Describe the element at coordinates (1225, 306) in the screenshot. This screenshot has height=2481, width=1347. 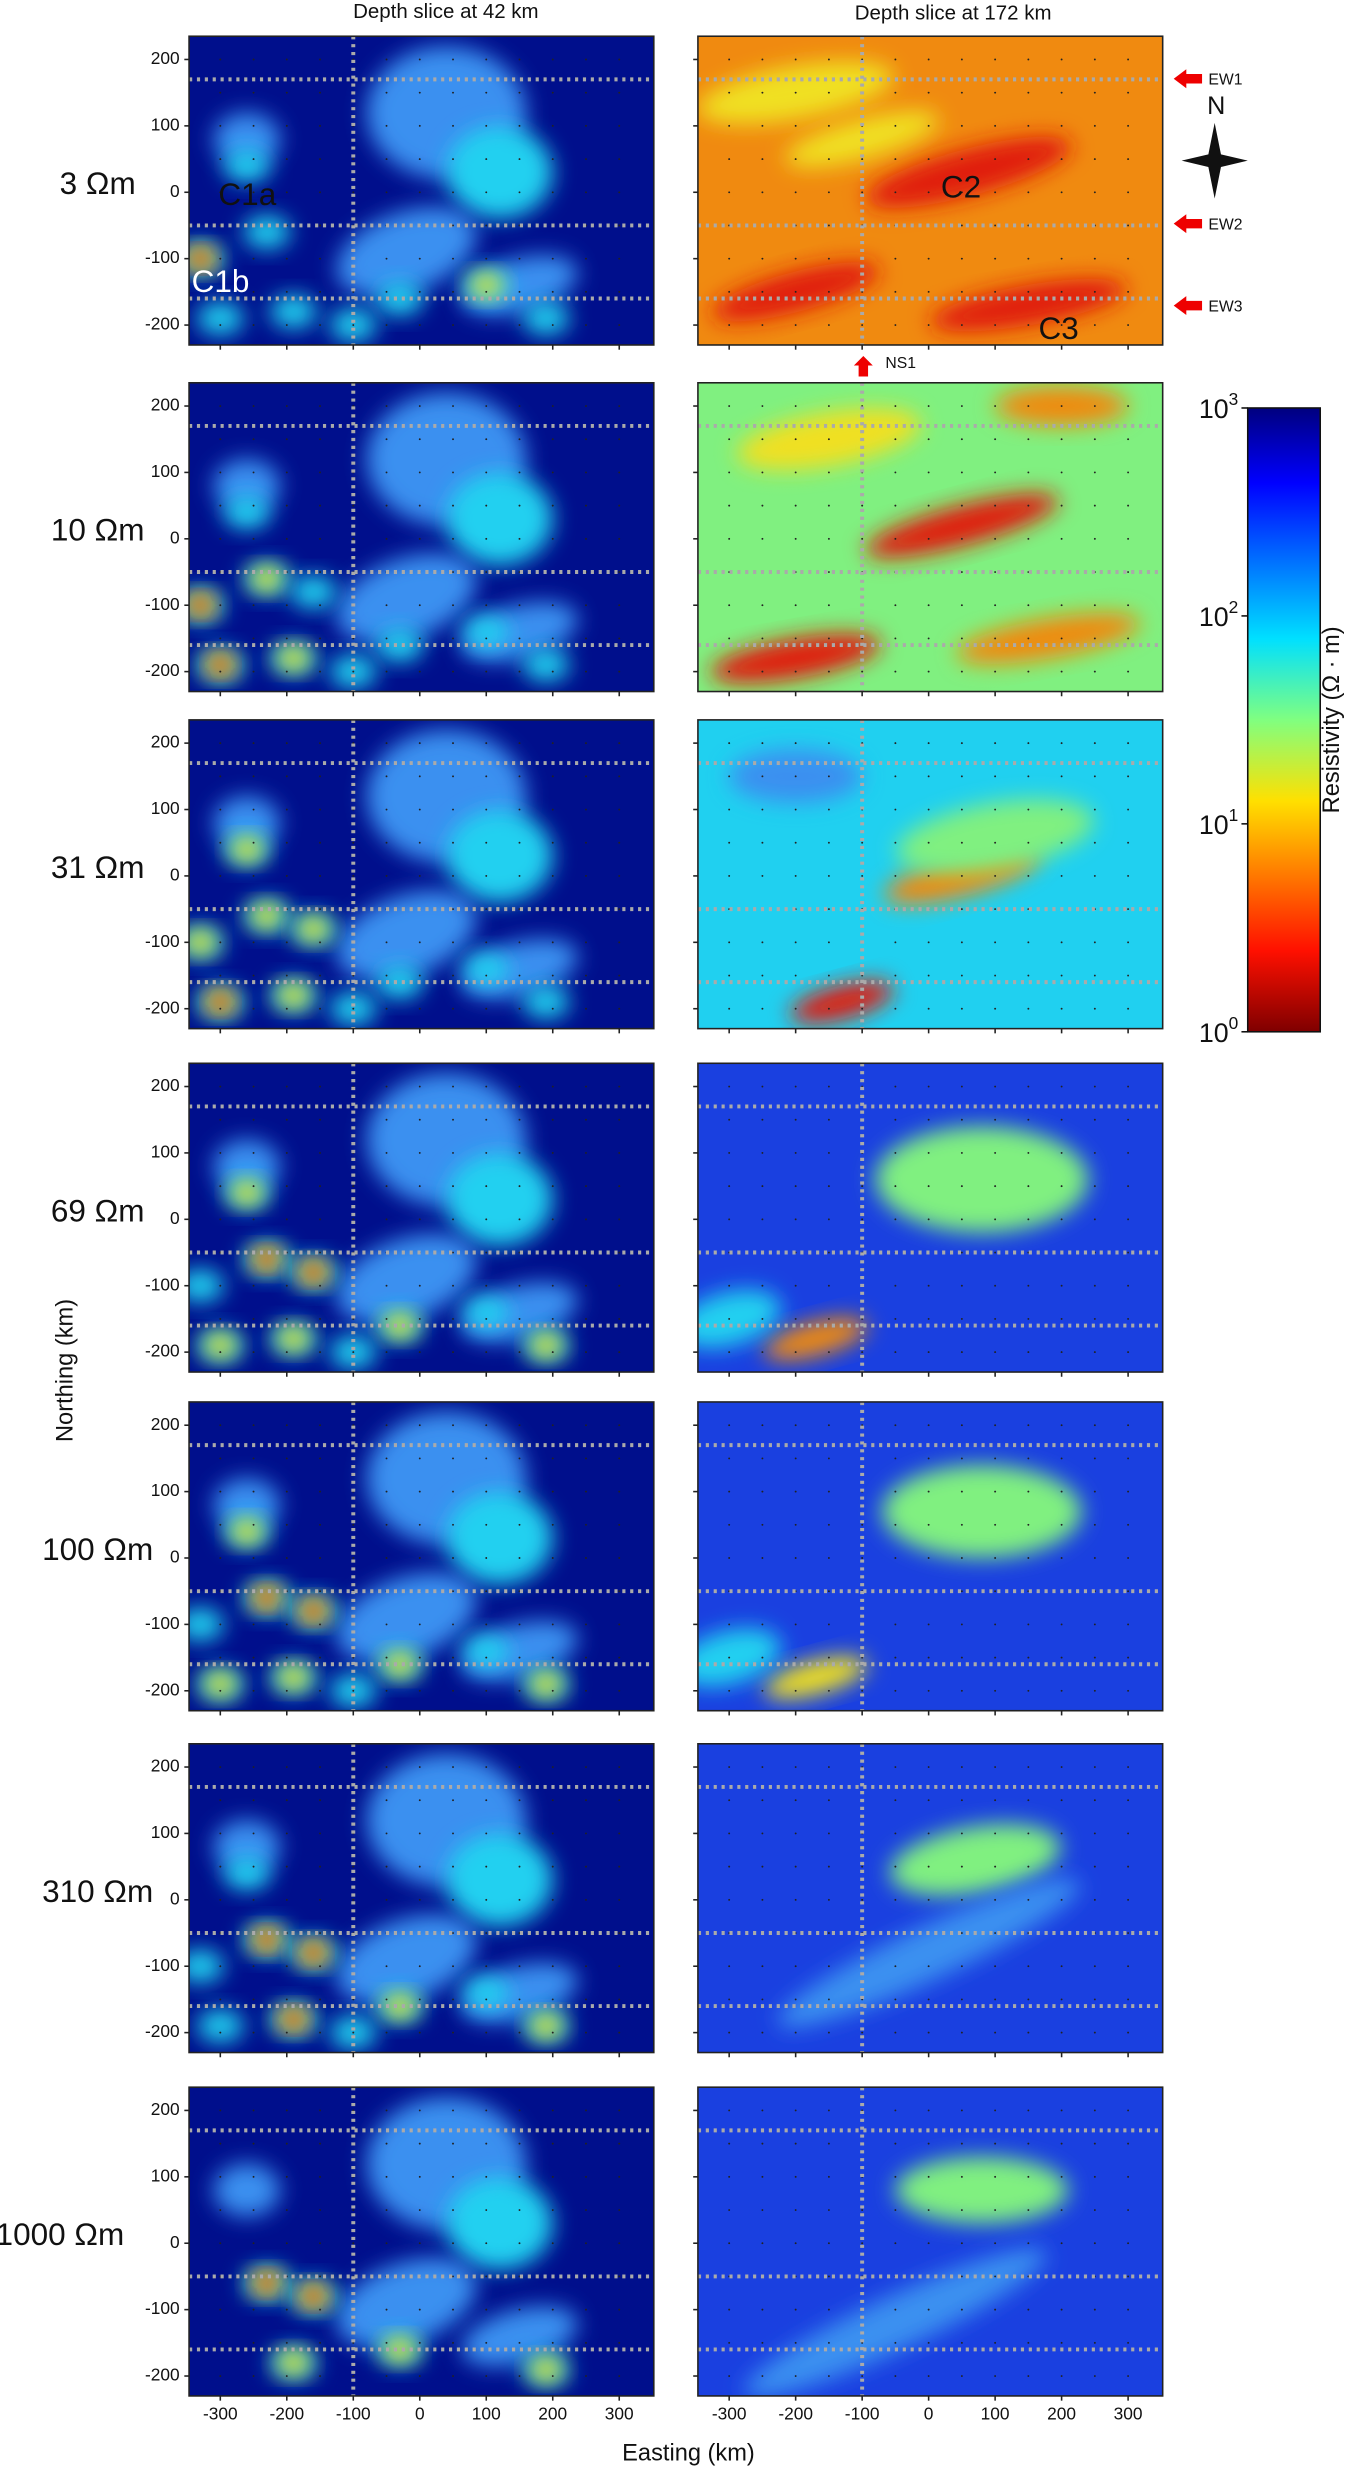
I see `profile-label: EW3` at that location.